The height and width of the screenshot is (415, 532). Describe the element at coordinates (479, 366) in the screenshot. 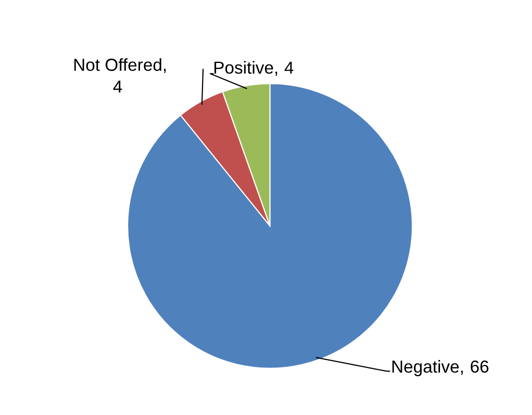

I see `data-label: 66` at that location.